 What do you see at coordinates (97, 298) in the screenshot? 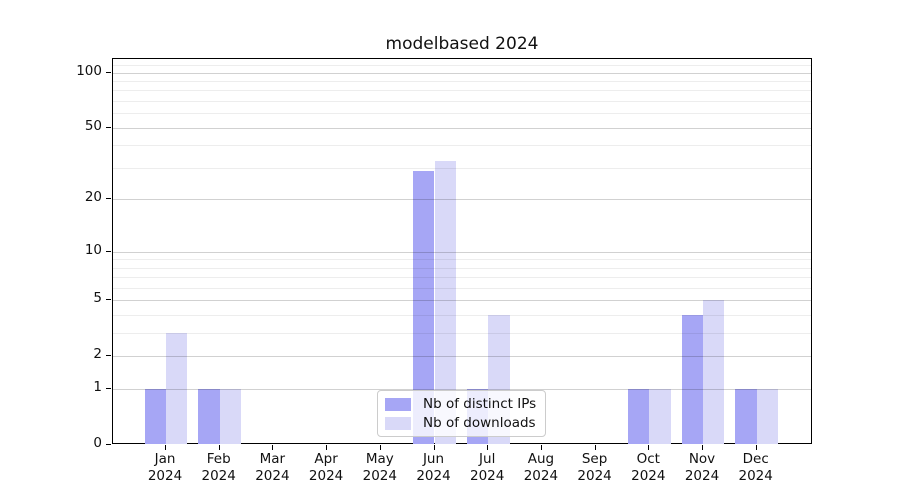
I see `y-tick-label: 5` at bounding box center [97, 298].